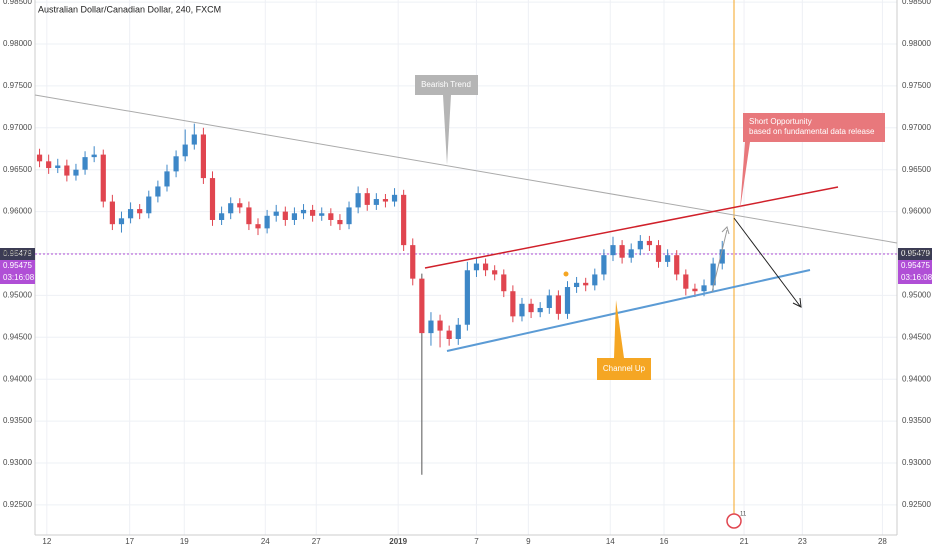  What do you see at coordinates (916, 43) in the screenshot?
I see `y-tick-label: 0.98000` at bounding box center [916, 43].